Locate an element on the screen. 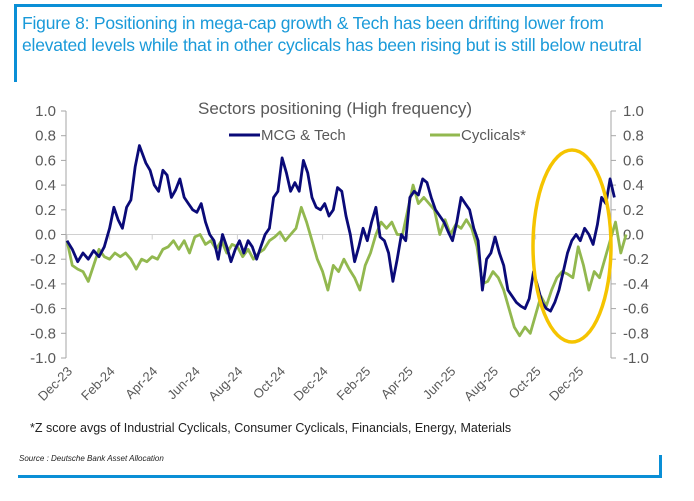  x-tick-label: Apr-24 is located at coordinates (141, 383).